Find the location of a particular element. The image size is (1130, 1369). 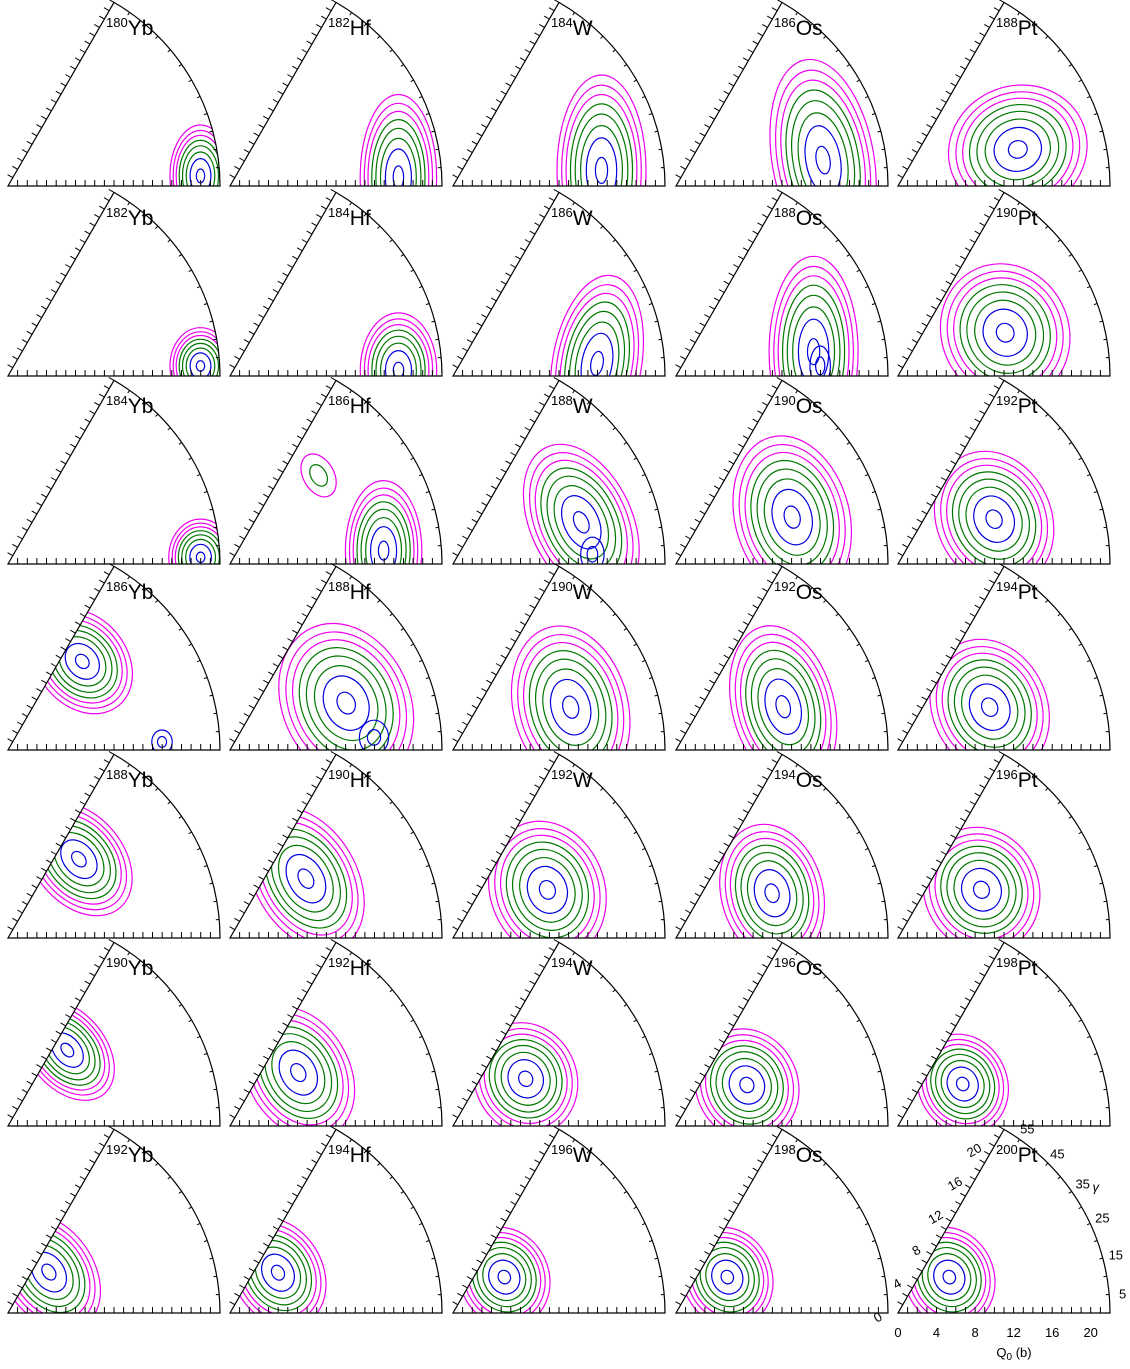

element-symbol: W is located at coordinates (583, 1155).